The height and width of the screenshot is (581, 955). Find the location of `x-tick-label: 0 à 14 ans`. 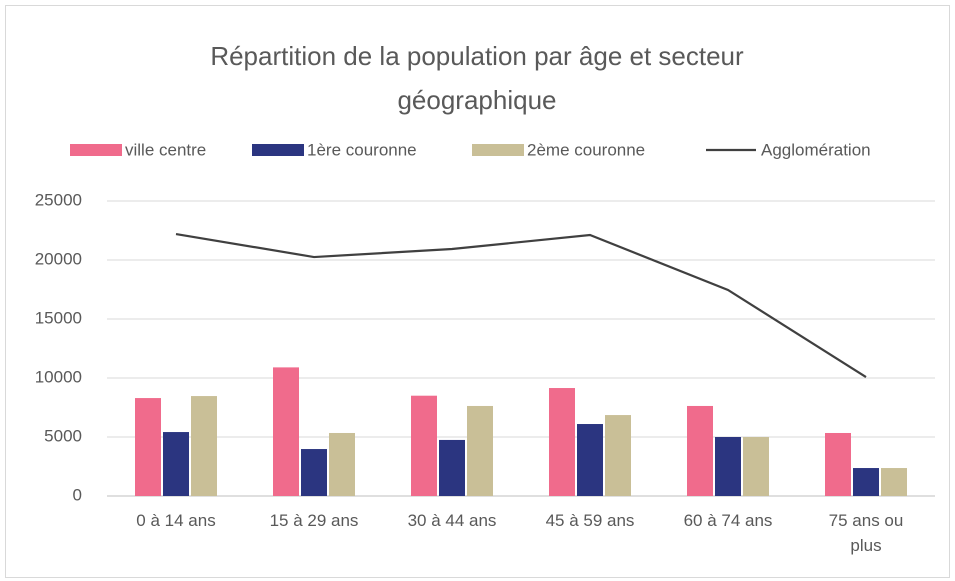

x-tick-label: 0 à 14 ans is located at coordinates (176, 520).